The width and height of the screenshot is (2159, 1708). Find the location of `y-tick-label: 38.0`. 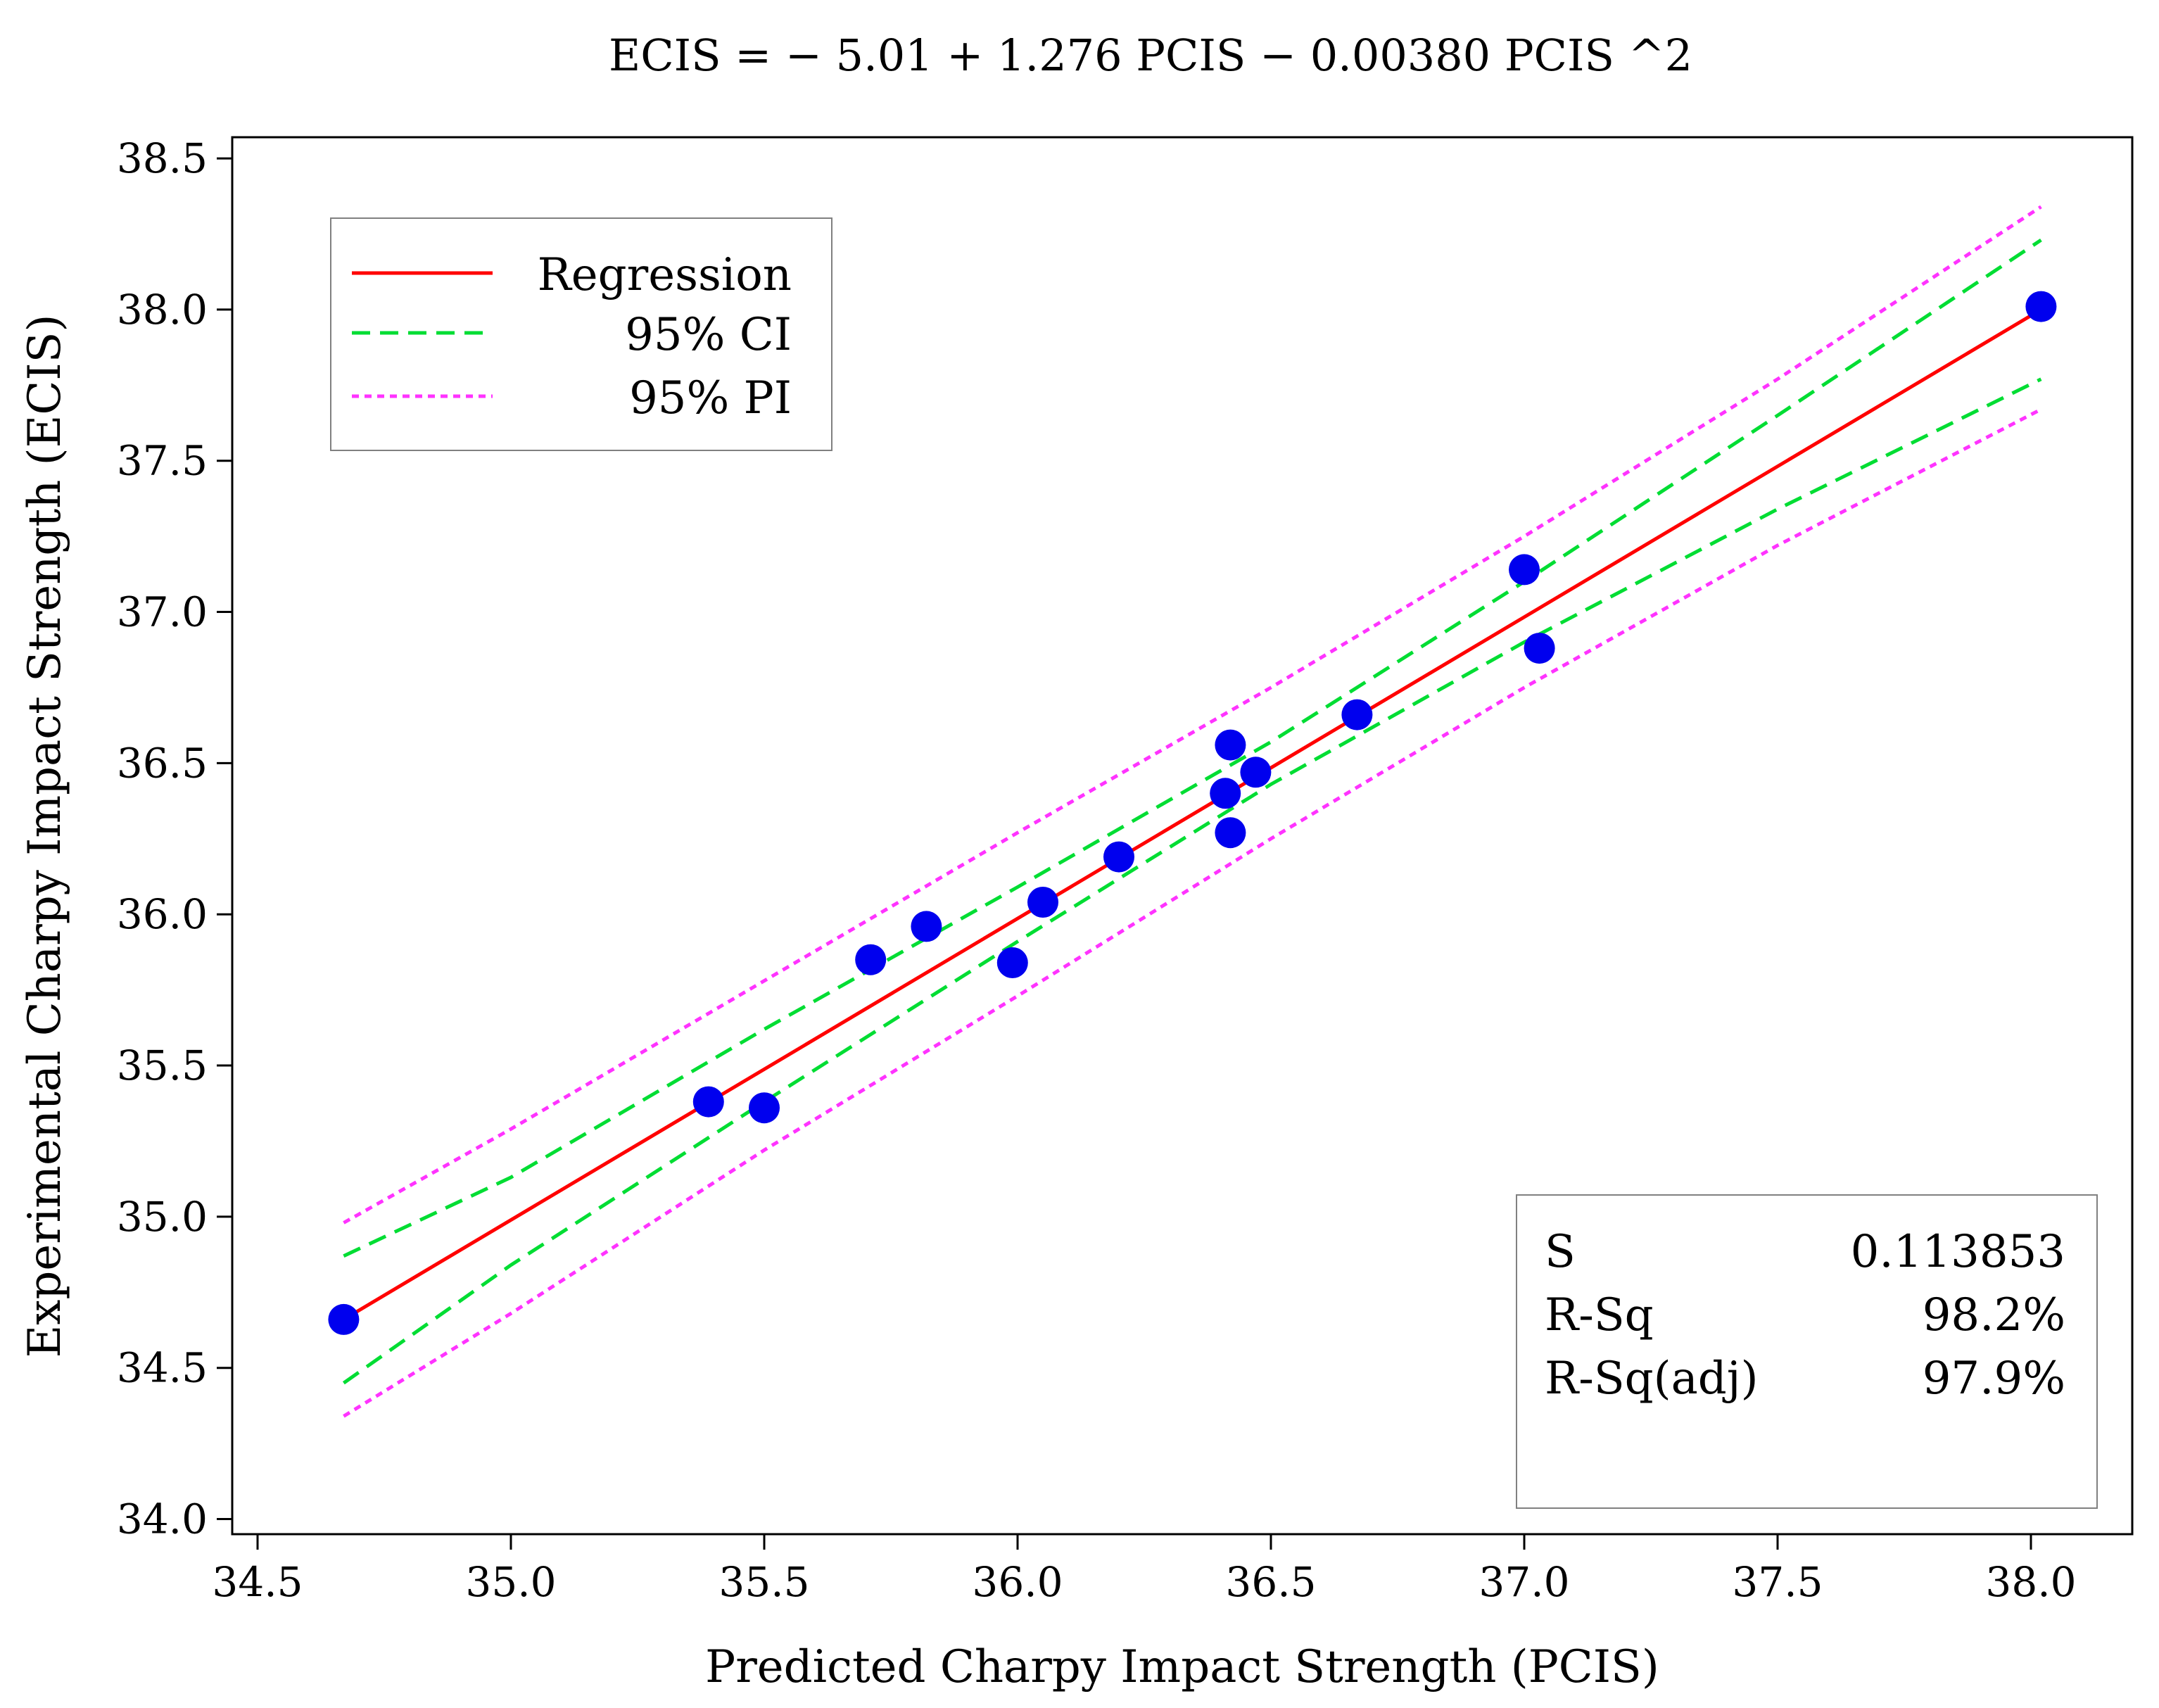

y-tick-label: 38.0 is located at coordinates (162, 310).